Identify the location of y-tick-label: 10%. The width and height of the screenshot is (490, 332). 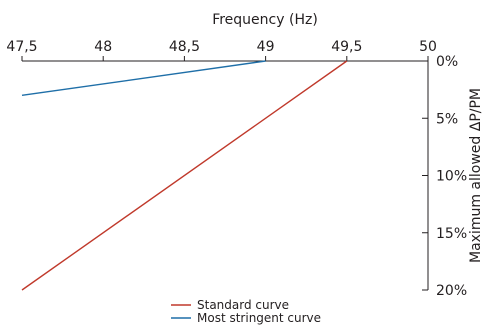
(451, 177).